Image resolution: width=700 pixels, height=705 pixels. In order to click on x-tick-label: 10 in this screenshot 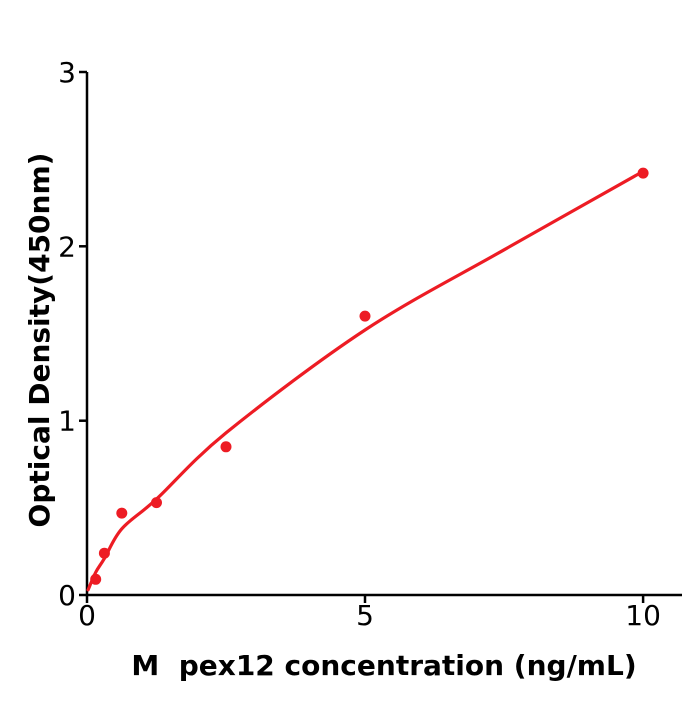, I will do `click(643, 615)`.